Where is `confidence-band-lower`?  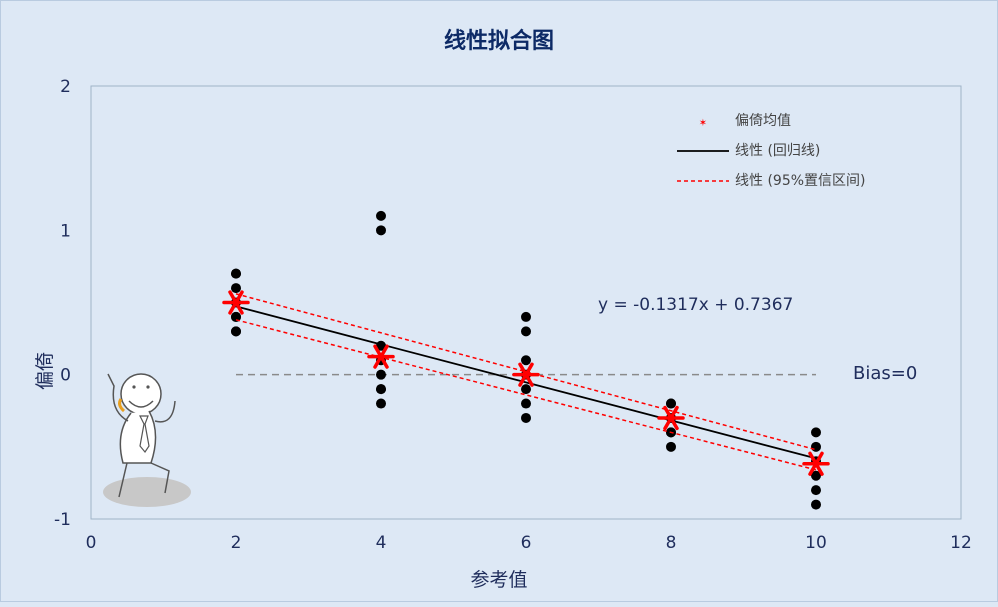 confidence-band-lower is located at coordinates (526, 395).